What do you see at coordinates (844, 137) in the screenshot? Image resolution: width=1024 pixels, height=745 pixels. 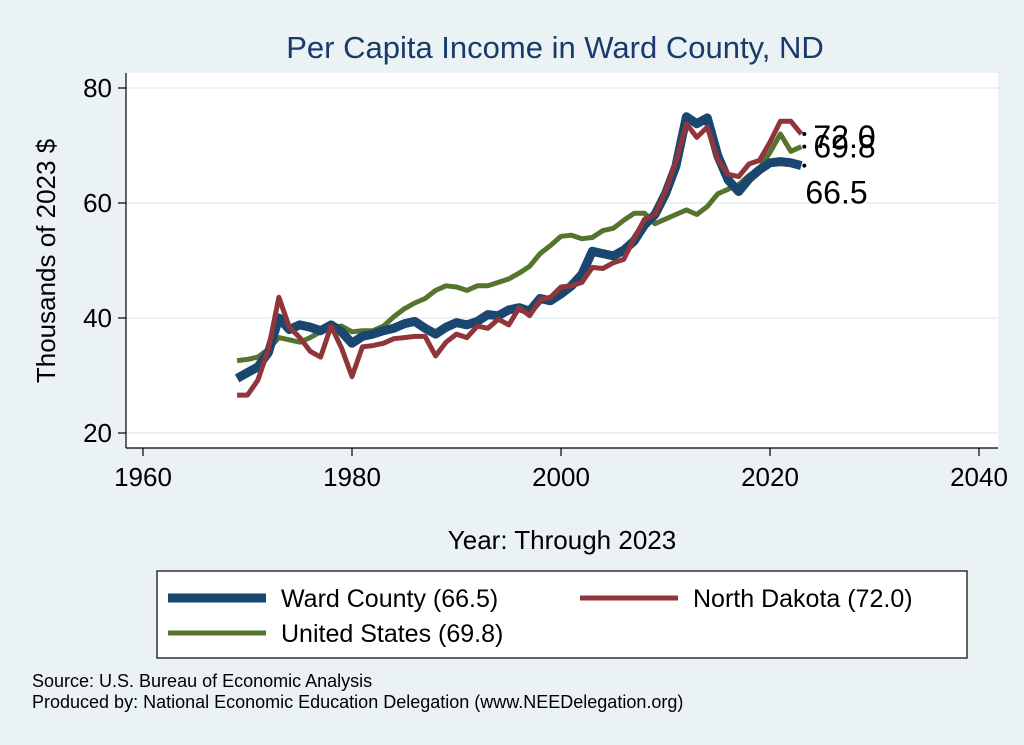 I see `end-label-north-dakota: 72.0` at bounding box center [844, 137].